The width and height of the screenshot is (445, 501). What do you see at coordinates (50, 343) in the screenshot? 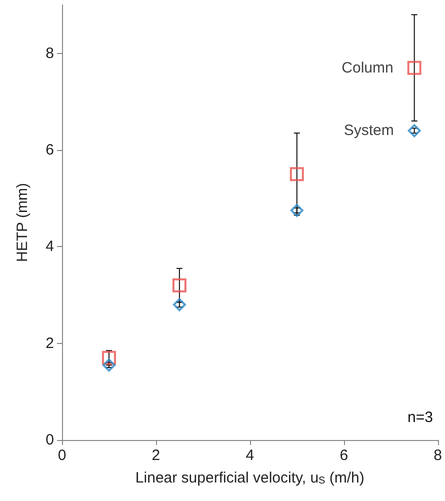
I see `y-tick-label: 2` at bounding box center [50, 343].